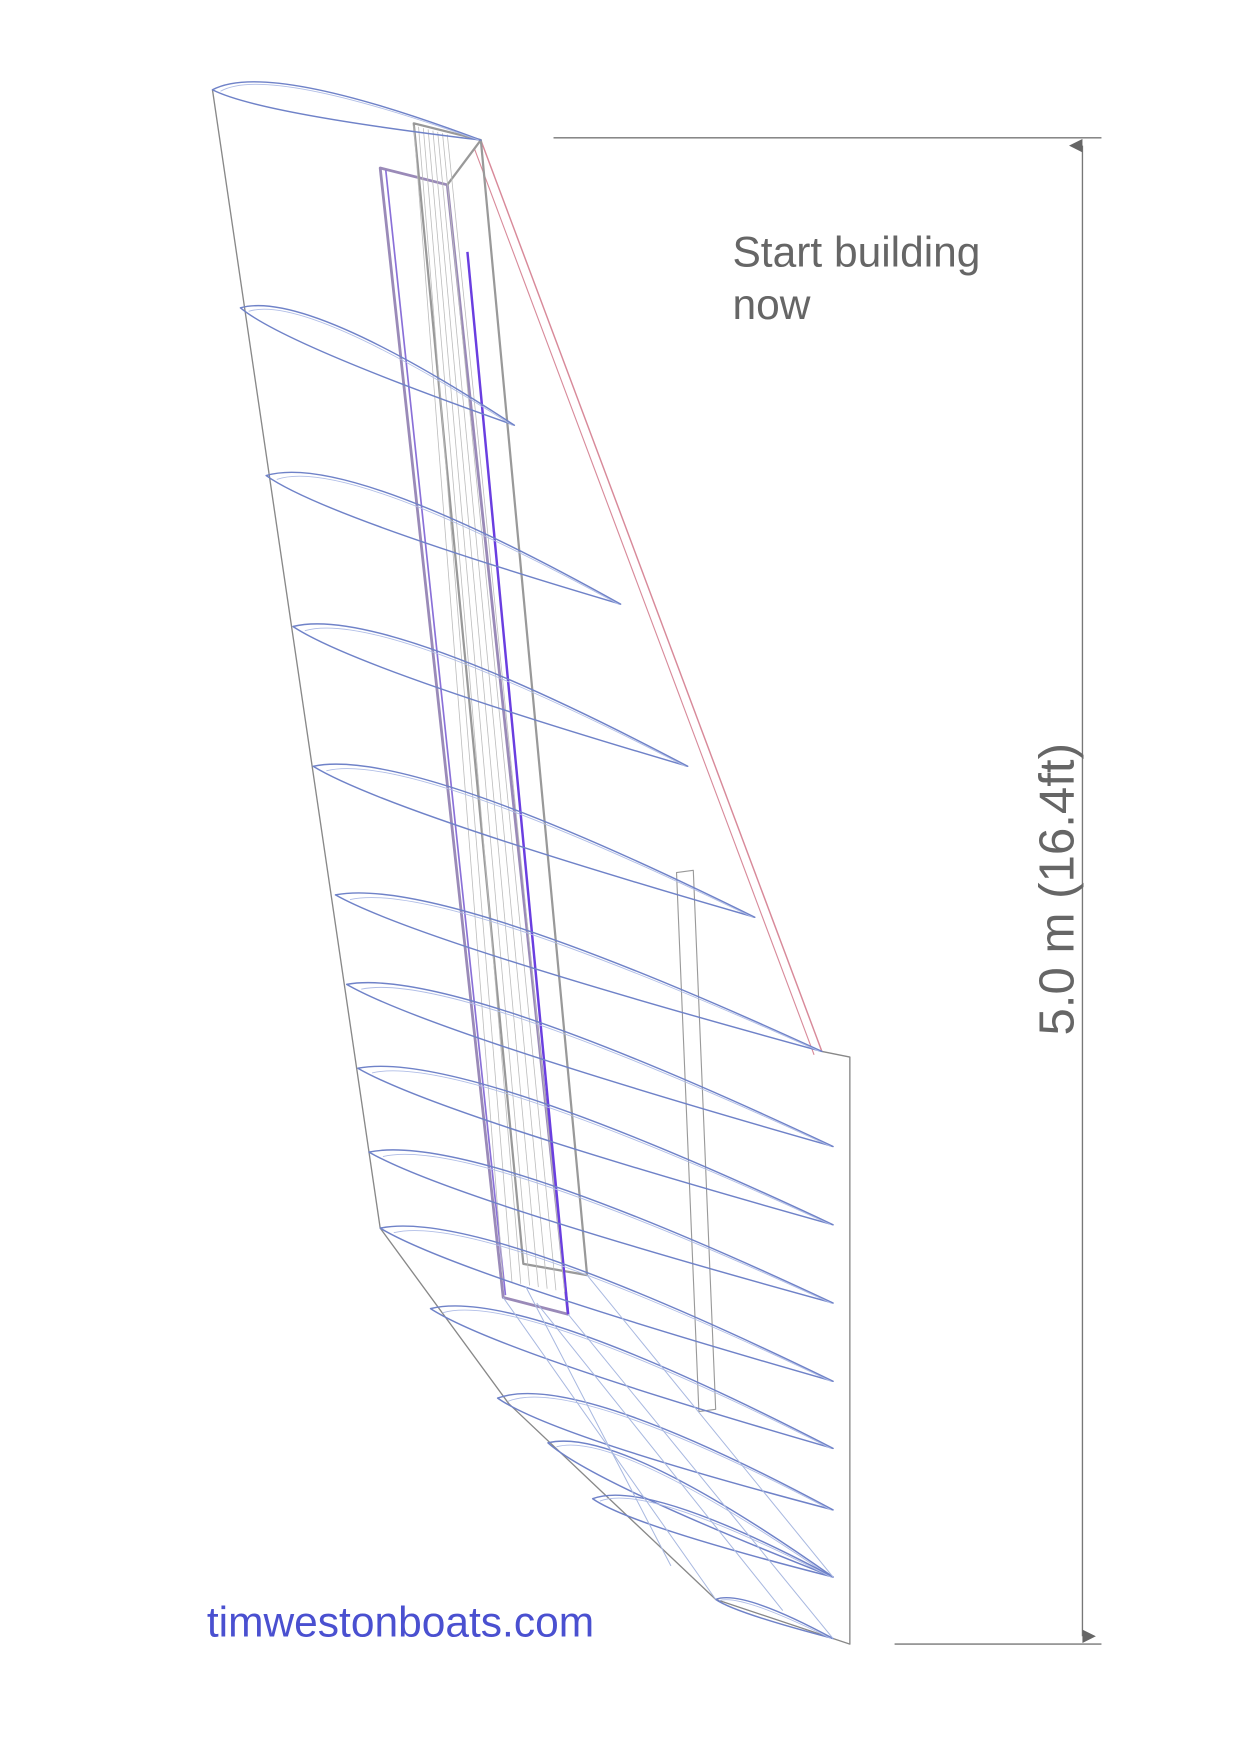  I want to click on trailing-box, so click(696, 1141).